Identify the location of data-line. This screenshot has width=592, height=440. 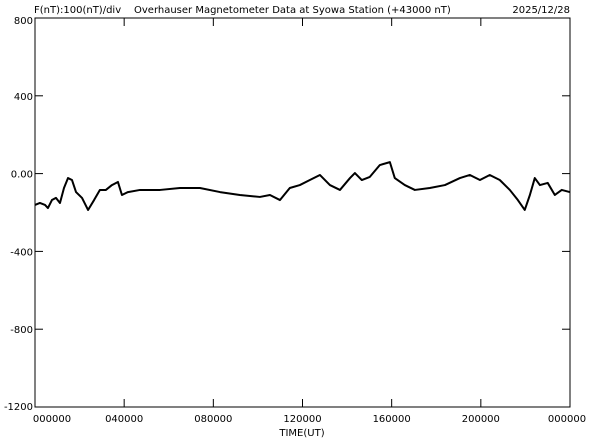
(302, 186).